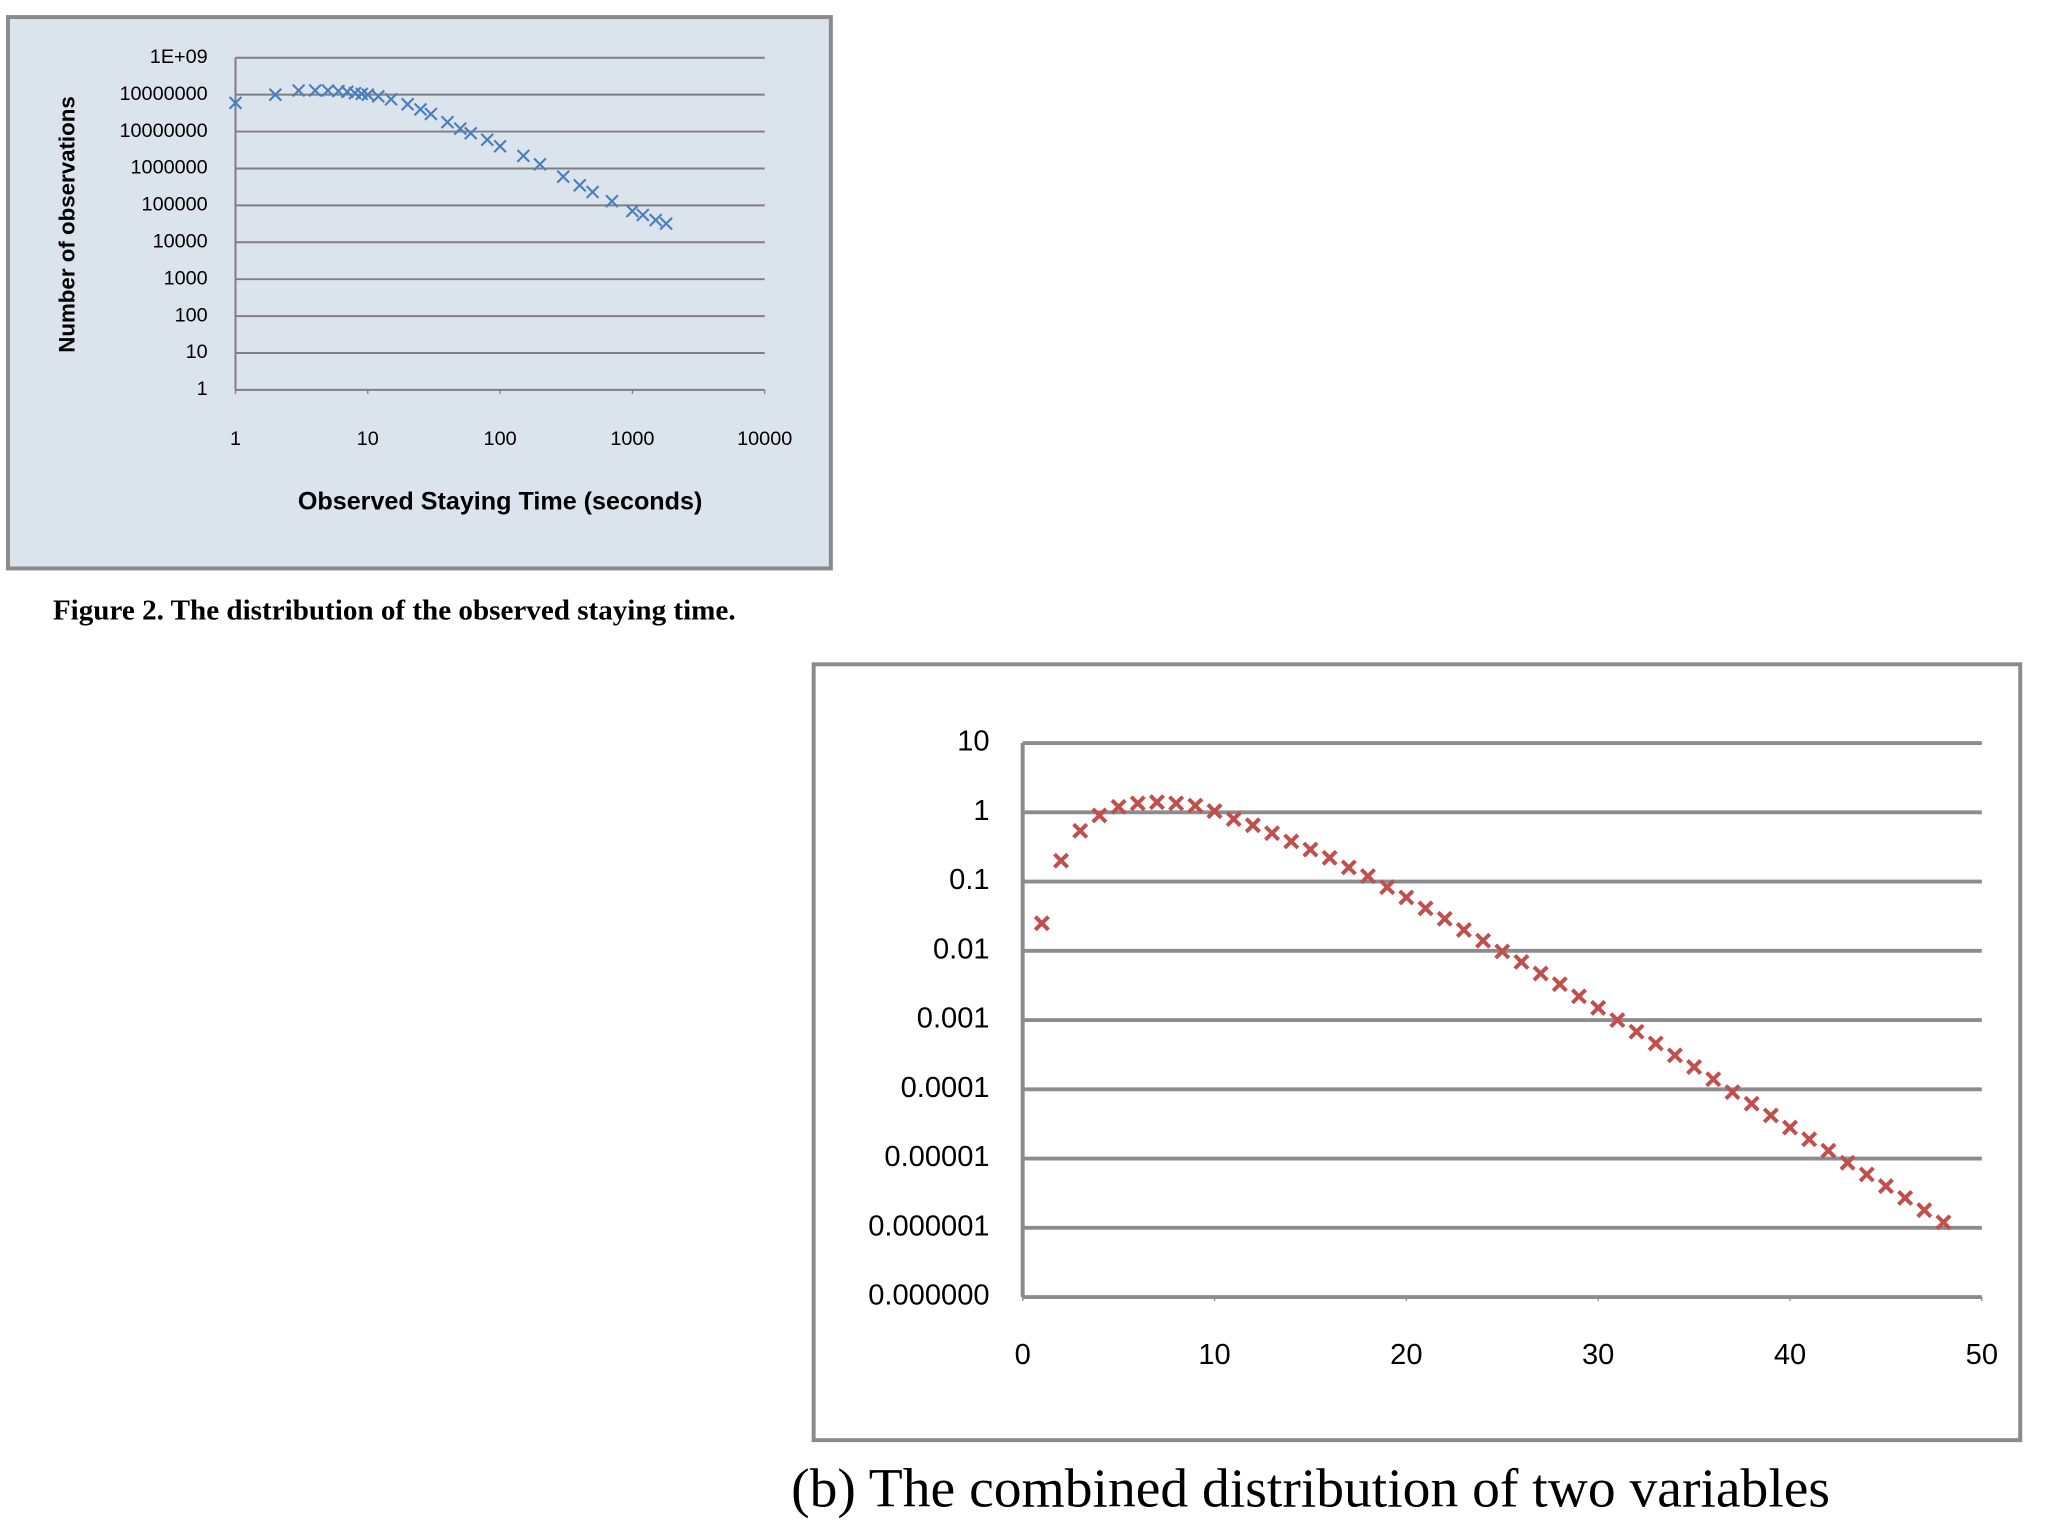 The width and height of the screenshot is (2048, 1536). I want to click on y-tick-label: 10000000, so click(163, 131).